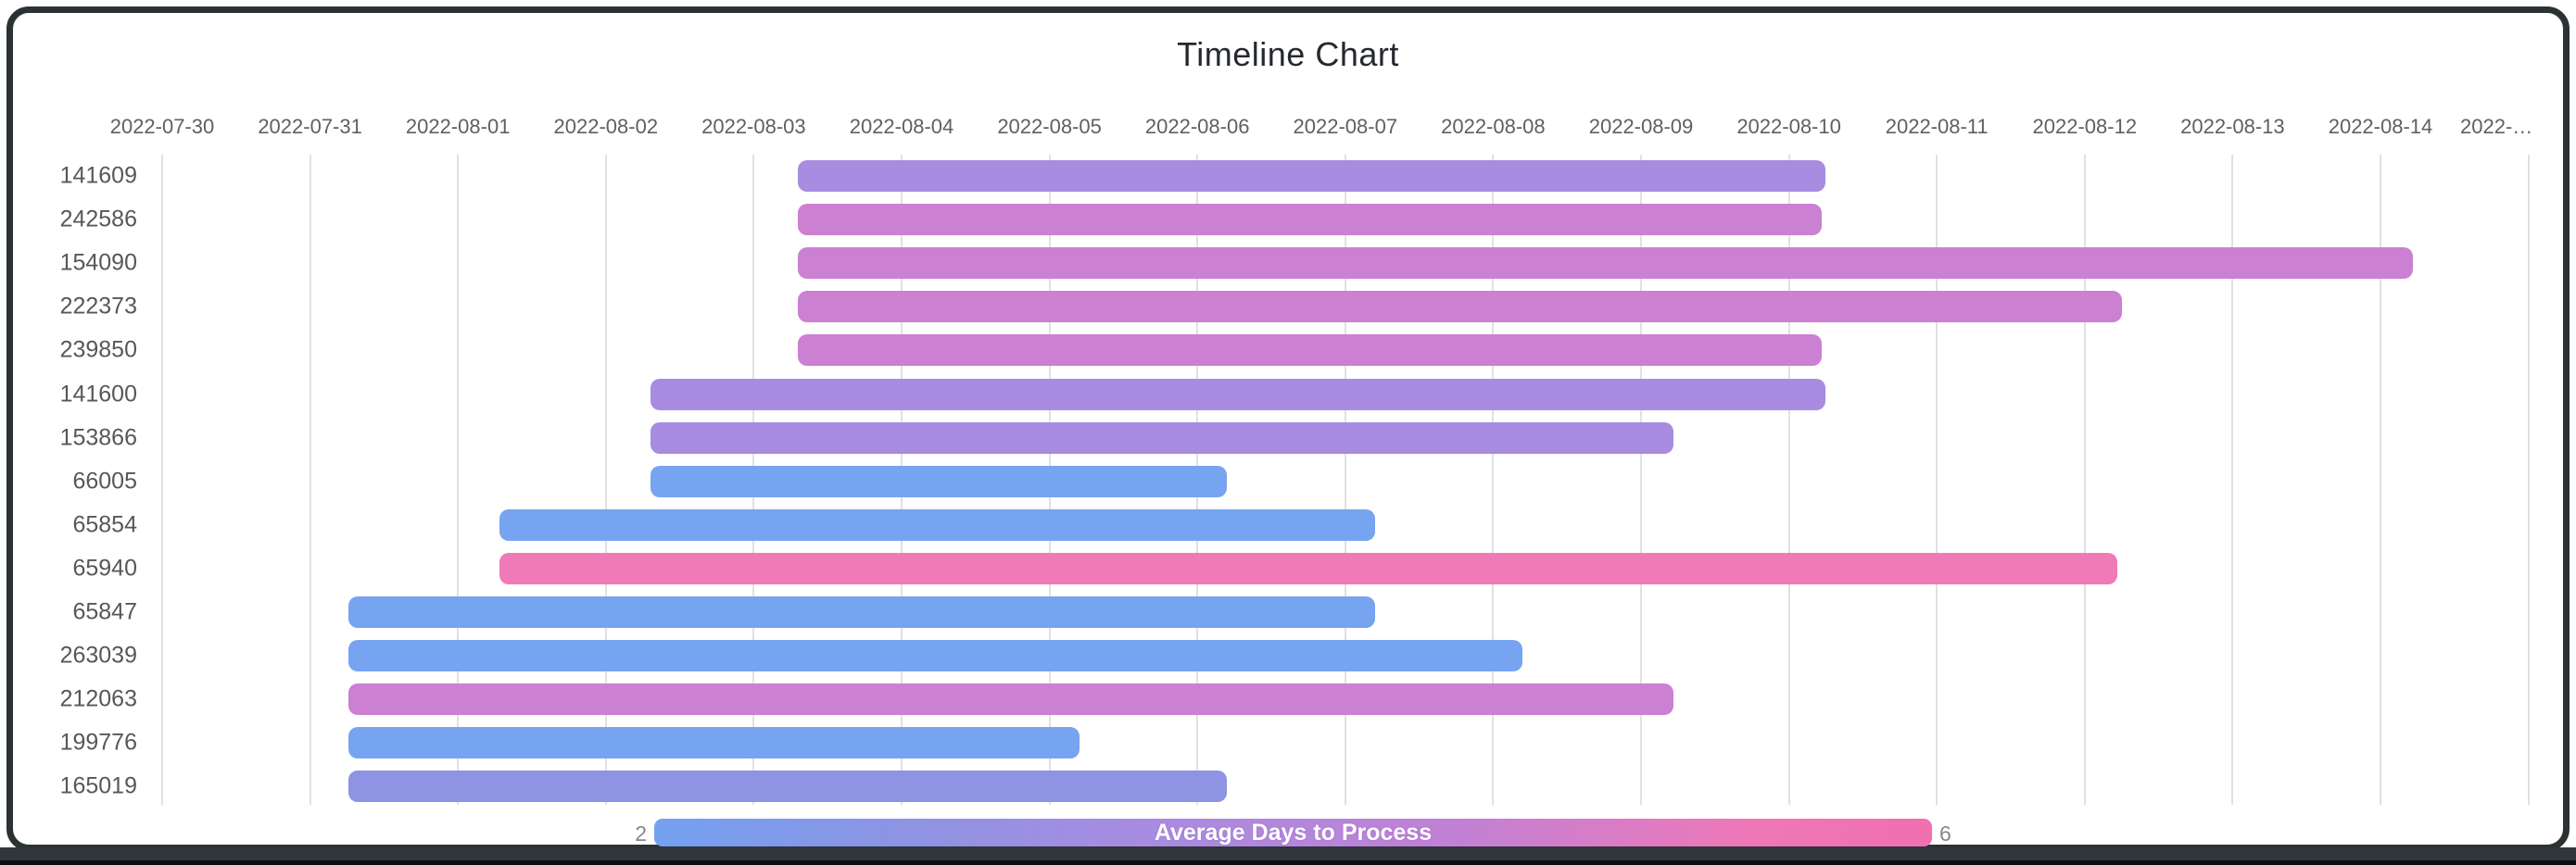  Describe the element at coordinates (98, 785) in the screenshot. I see `row-label: 165019` at that location.